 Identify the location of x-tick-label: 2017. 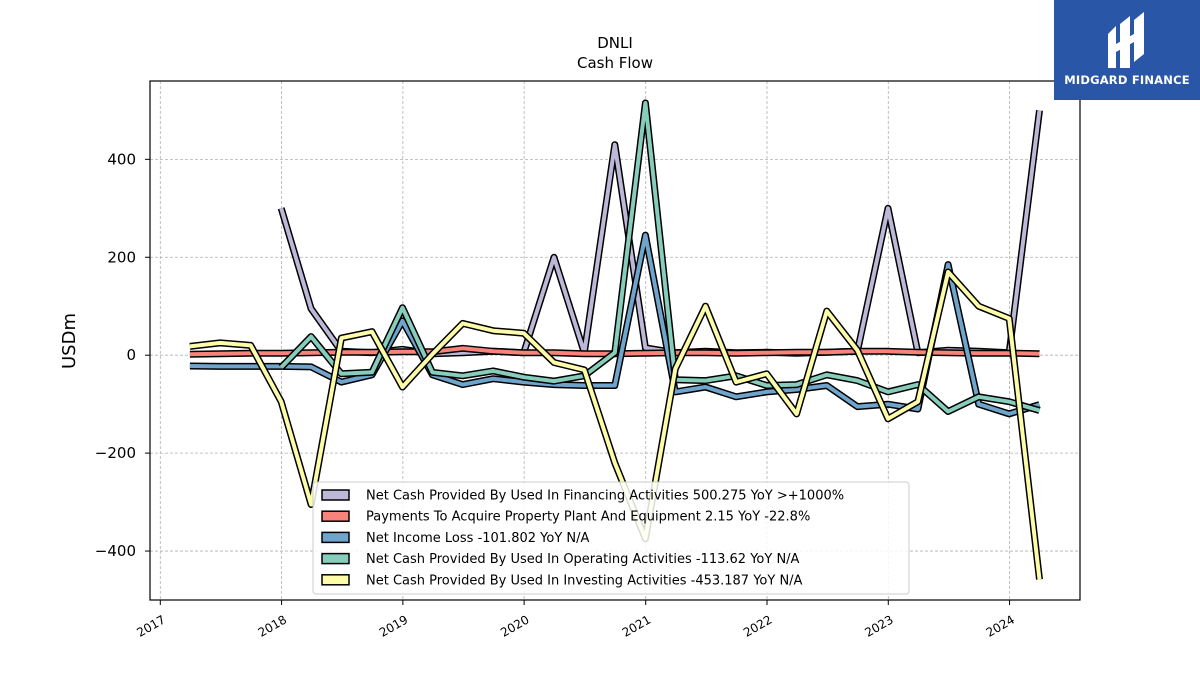
(150, 625).